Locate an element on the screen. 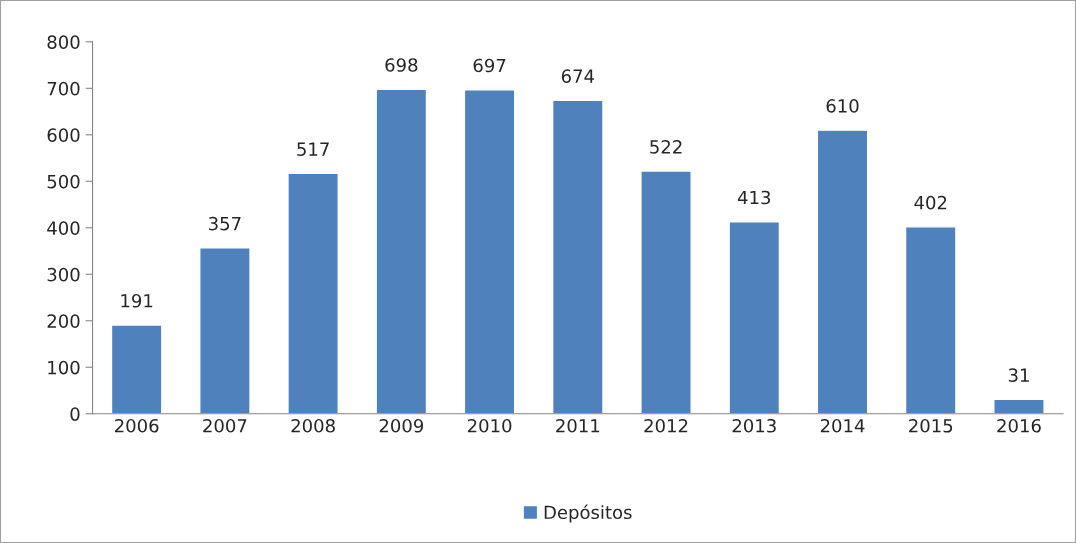  data-label: 674 is located at coordinates (578, 76).